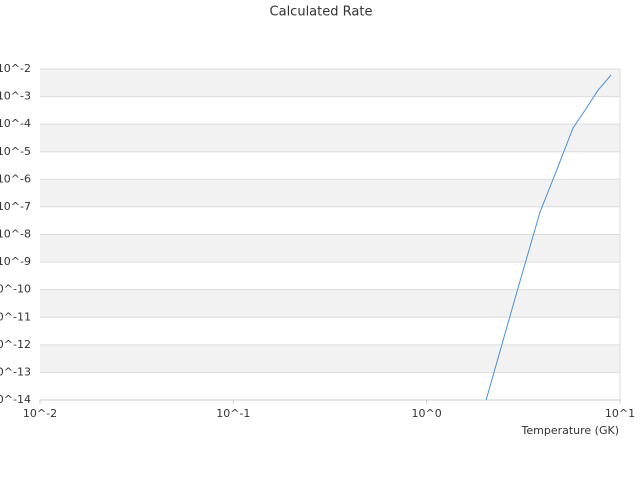 The image size is (640, 480). What do you see at coordinates (233, 413) in the screenshot?
I see `x-tick-label: 10^-1` at bounding box center [233, 413].